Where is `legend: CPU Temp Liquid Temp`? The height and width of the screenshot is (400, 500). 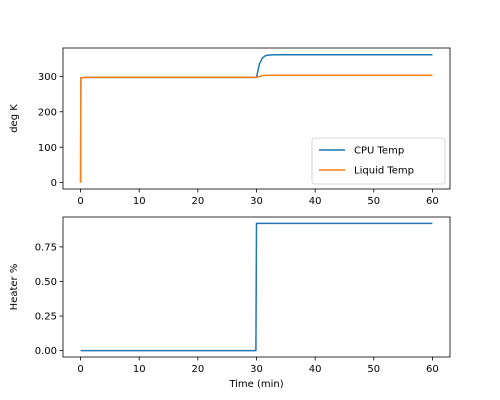
legend: CPU Temp Liquid Temp is located at coordinates (378, 161).